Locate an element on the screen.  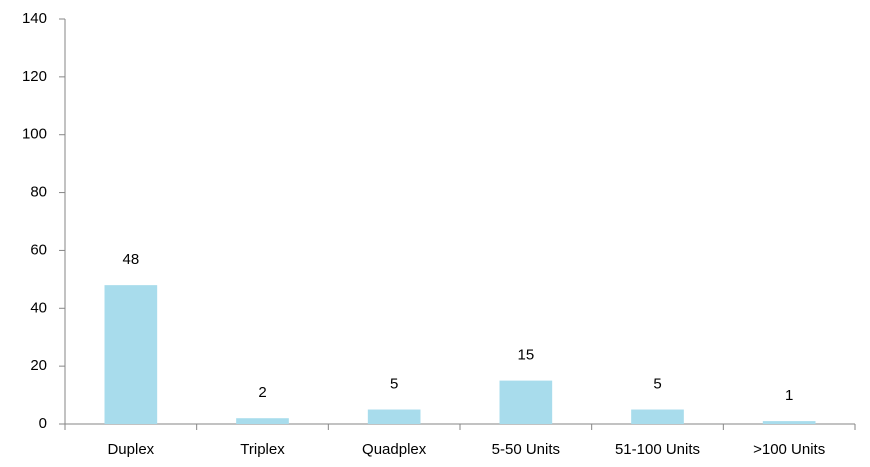
x-tick-label: Triplex is located at coordinates (262, 449).